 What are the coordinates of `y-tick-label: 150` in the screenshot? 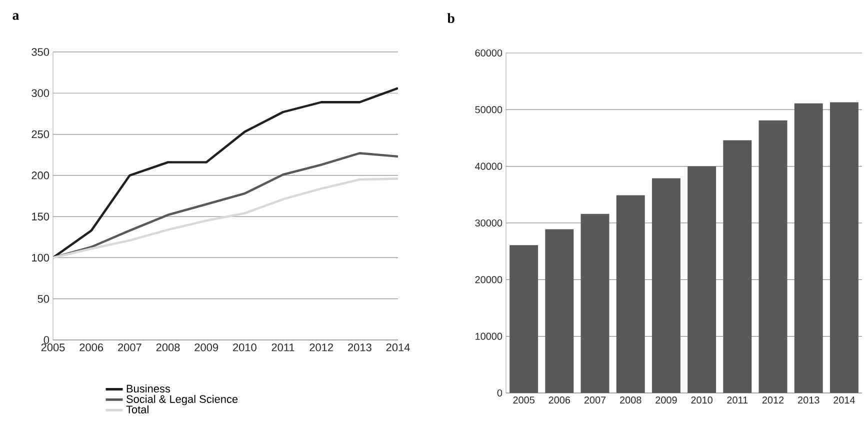 It's located at (41, 216).